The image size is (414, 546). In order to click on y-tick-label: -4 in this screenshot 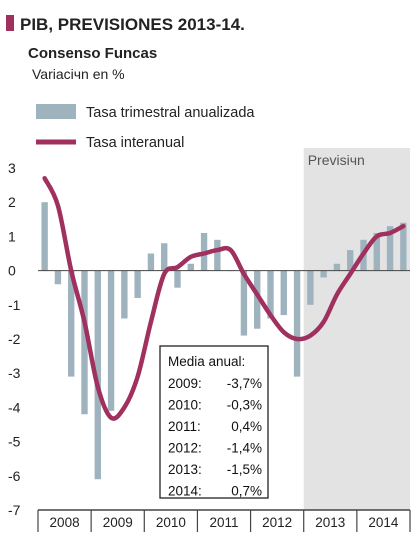, I will do `click(14, 407)`.